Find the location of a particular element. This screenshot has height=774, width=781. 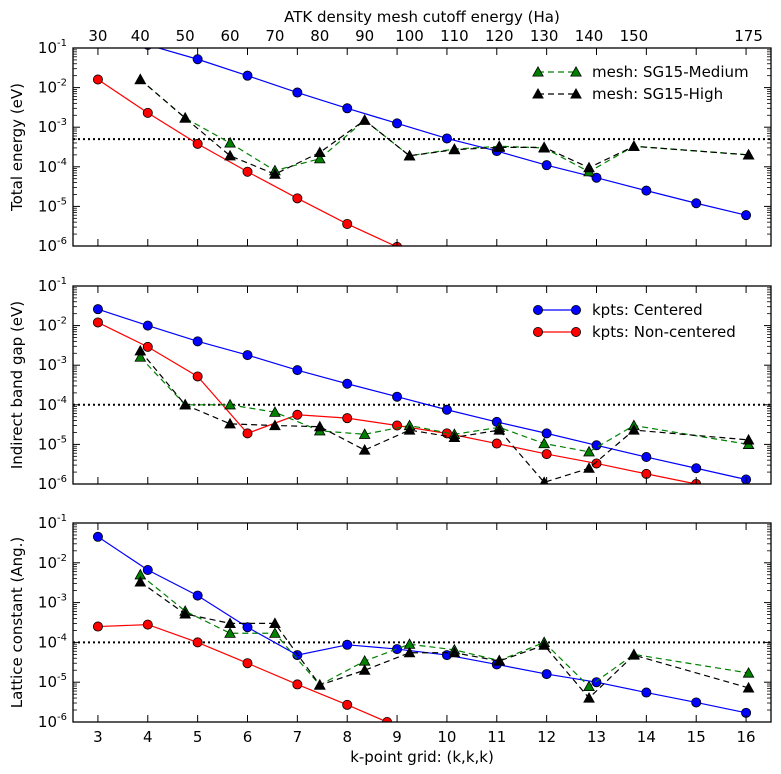

y-tick-label: 10⁻¹ is located at coordinates (52, 285).